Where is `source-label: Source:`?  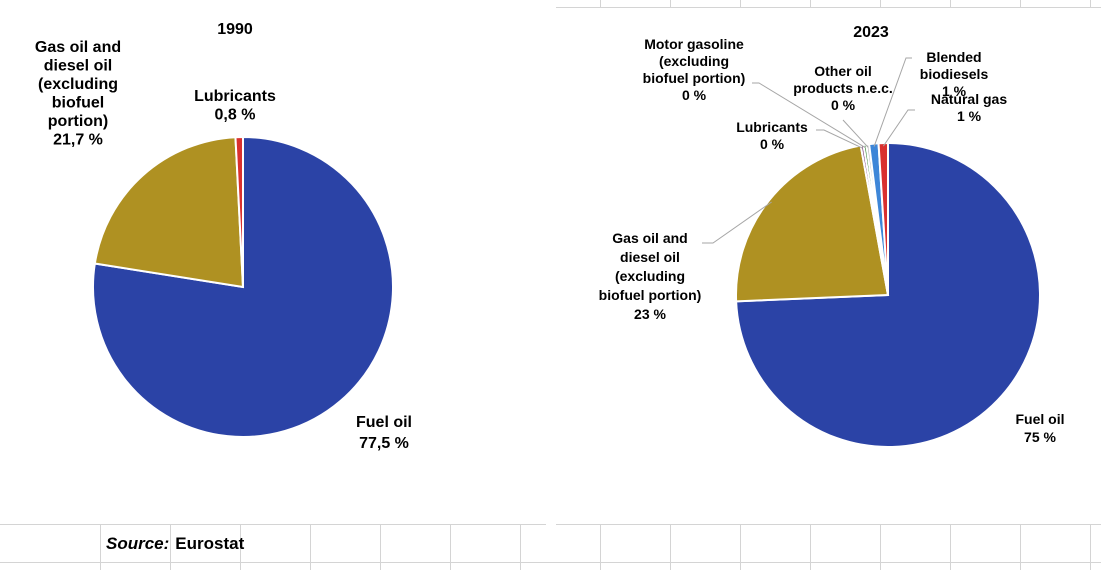 source-label: Source: is located at coordinates (138, 543).